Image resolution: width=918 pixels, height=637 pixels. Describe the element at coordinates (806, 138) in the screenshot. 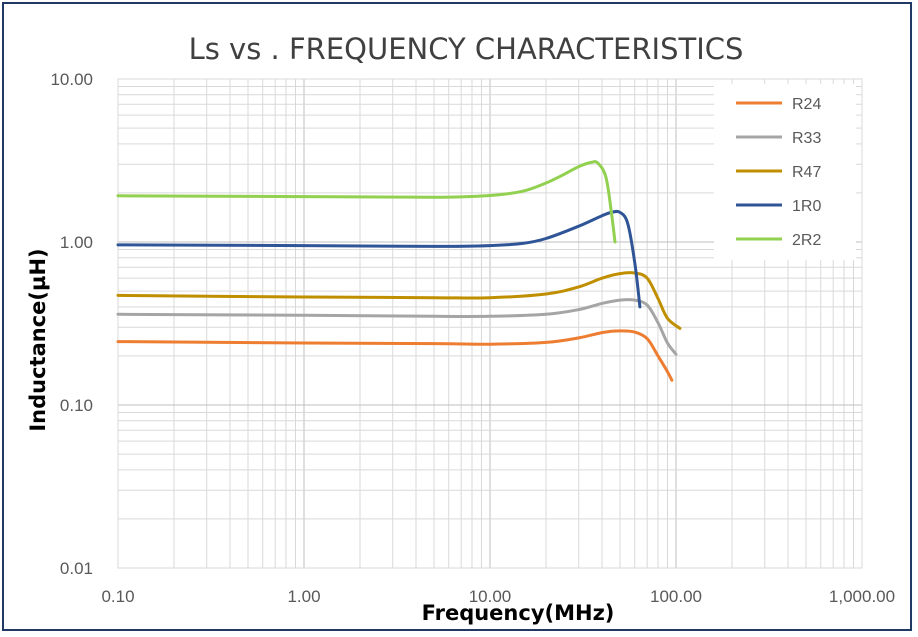

I see `legend-label-r33: R33` at that location.